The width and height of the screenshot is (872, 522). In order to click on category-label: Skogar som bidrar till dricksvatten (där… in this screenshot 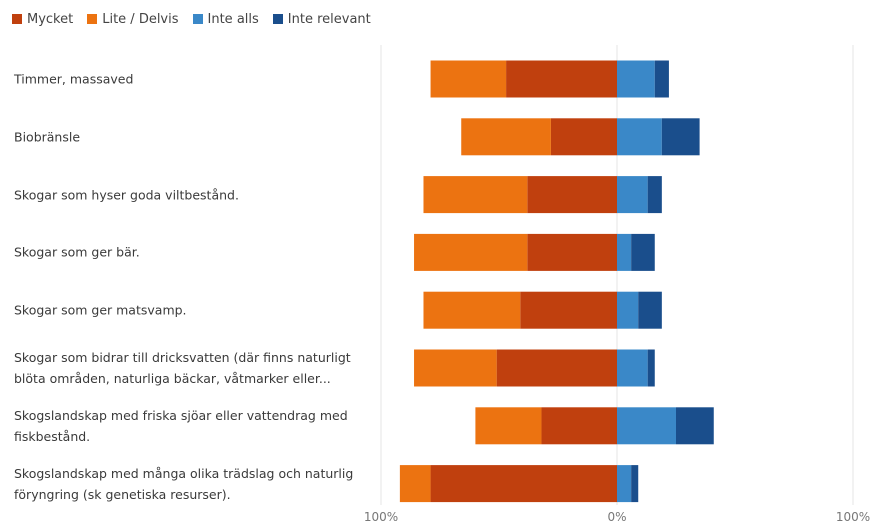, I will do `click(182, 368)`.